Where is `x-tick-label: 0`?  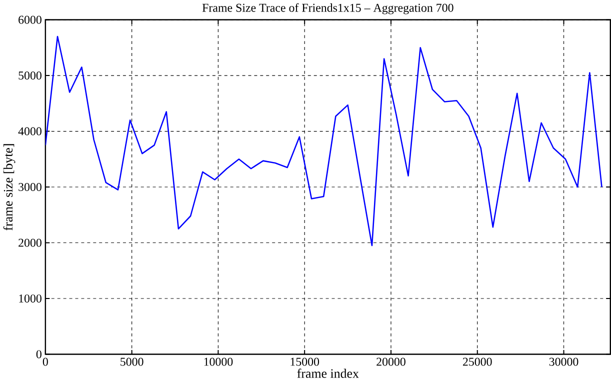
x-tick-label: 0 is located at coordinates (45, 362).